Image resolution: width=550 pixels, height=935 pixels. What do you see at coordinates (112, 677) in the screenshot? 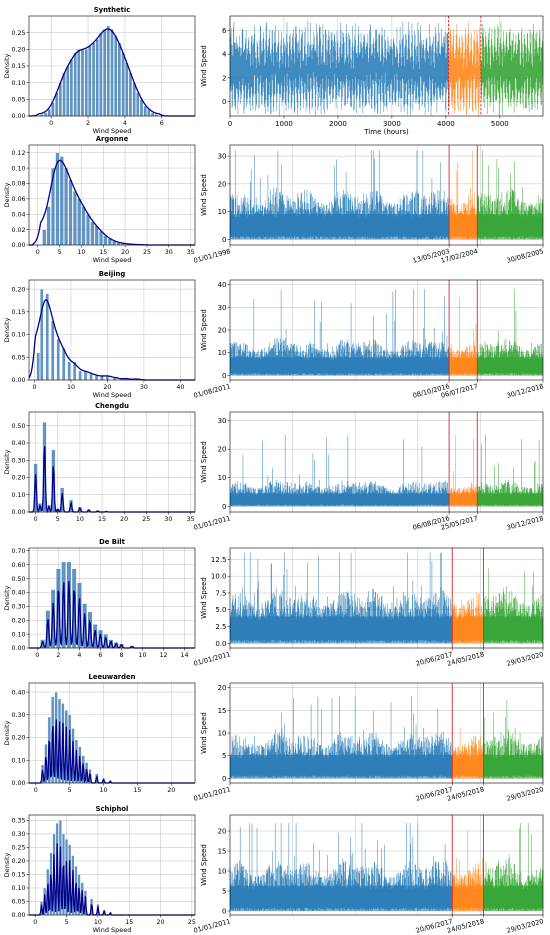
I see `chart-title: Leeuwarden` at bounding box center [112, 677].